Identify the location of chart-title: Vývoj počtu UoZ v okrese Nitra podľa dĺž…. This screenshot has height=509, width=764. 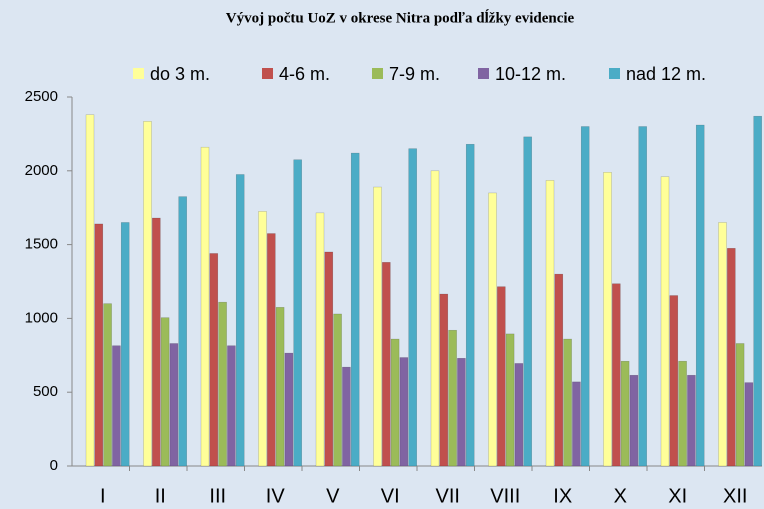
(400, 17).